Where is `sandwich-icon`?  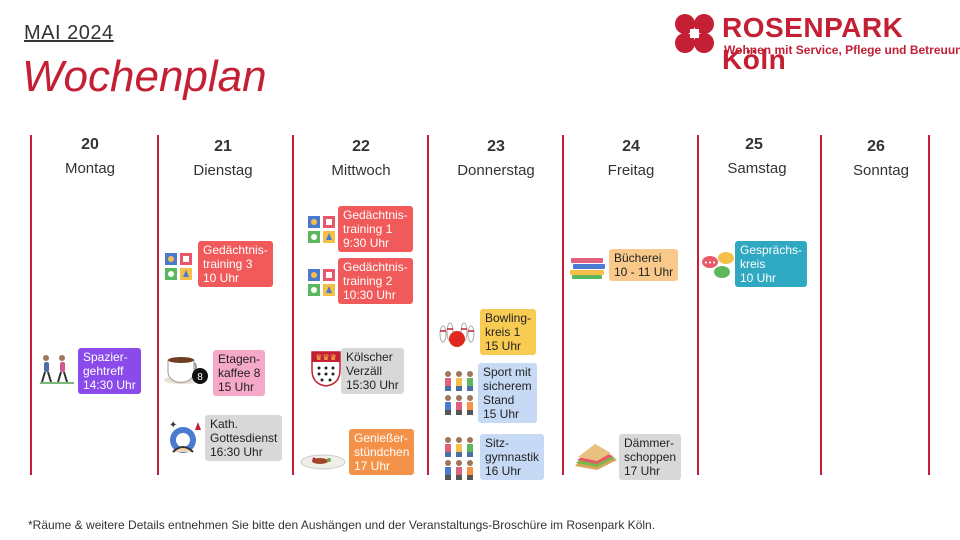
sandwich-icon is located at coordinates (596, 457).